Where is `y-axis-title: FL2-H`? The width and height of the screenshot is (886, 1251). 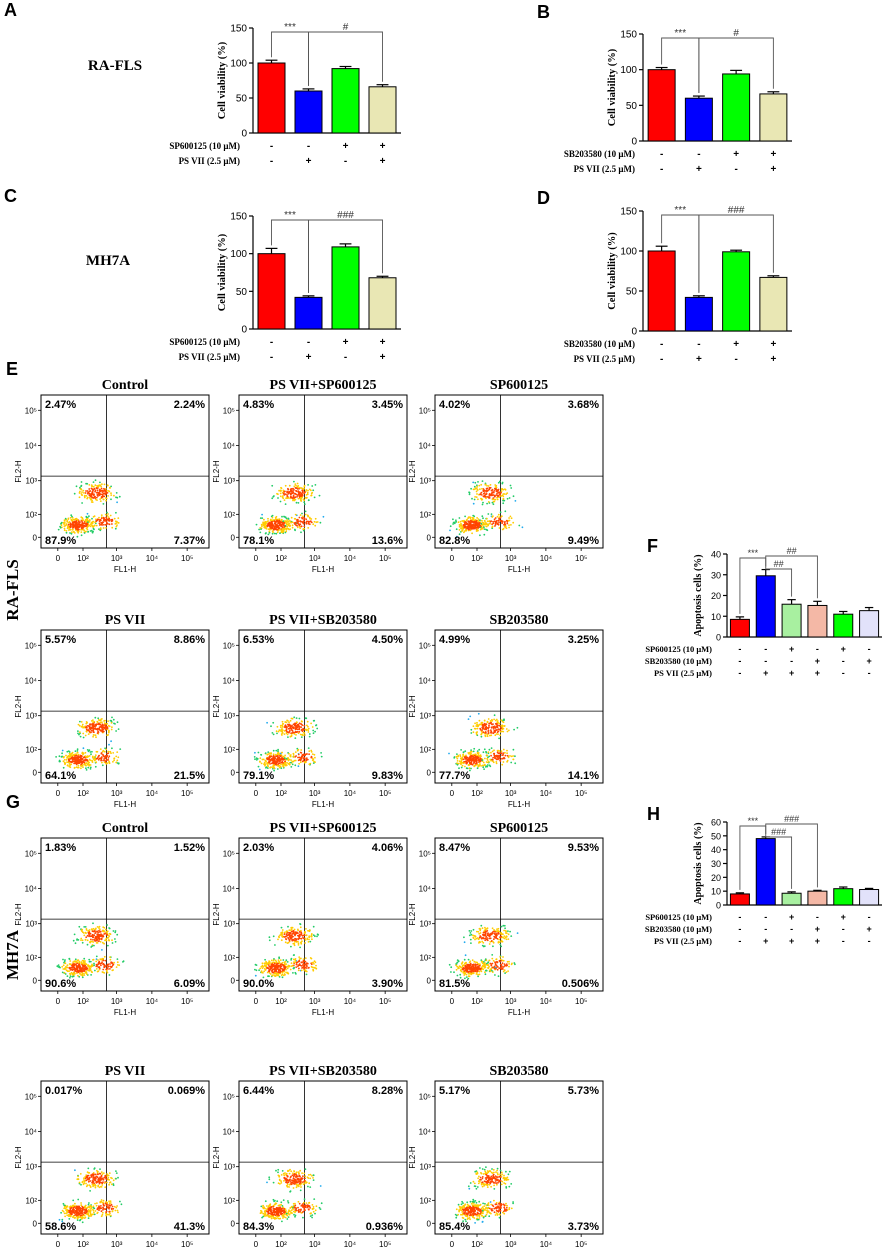 y-axis-title: FL2-H is located at coordinates (412, 706).